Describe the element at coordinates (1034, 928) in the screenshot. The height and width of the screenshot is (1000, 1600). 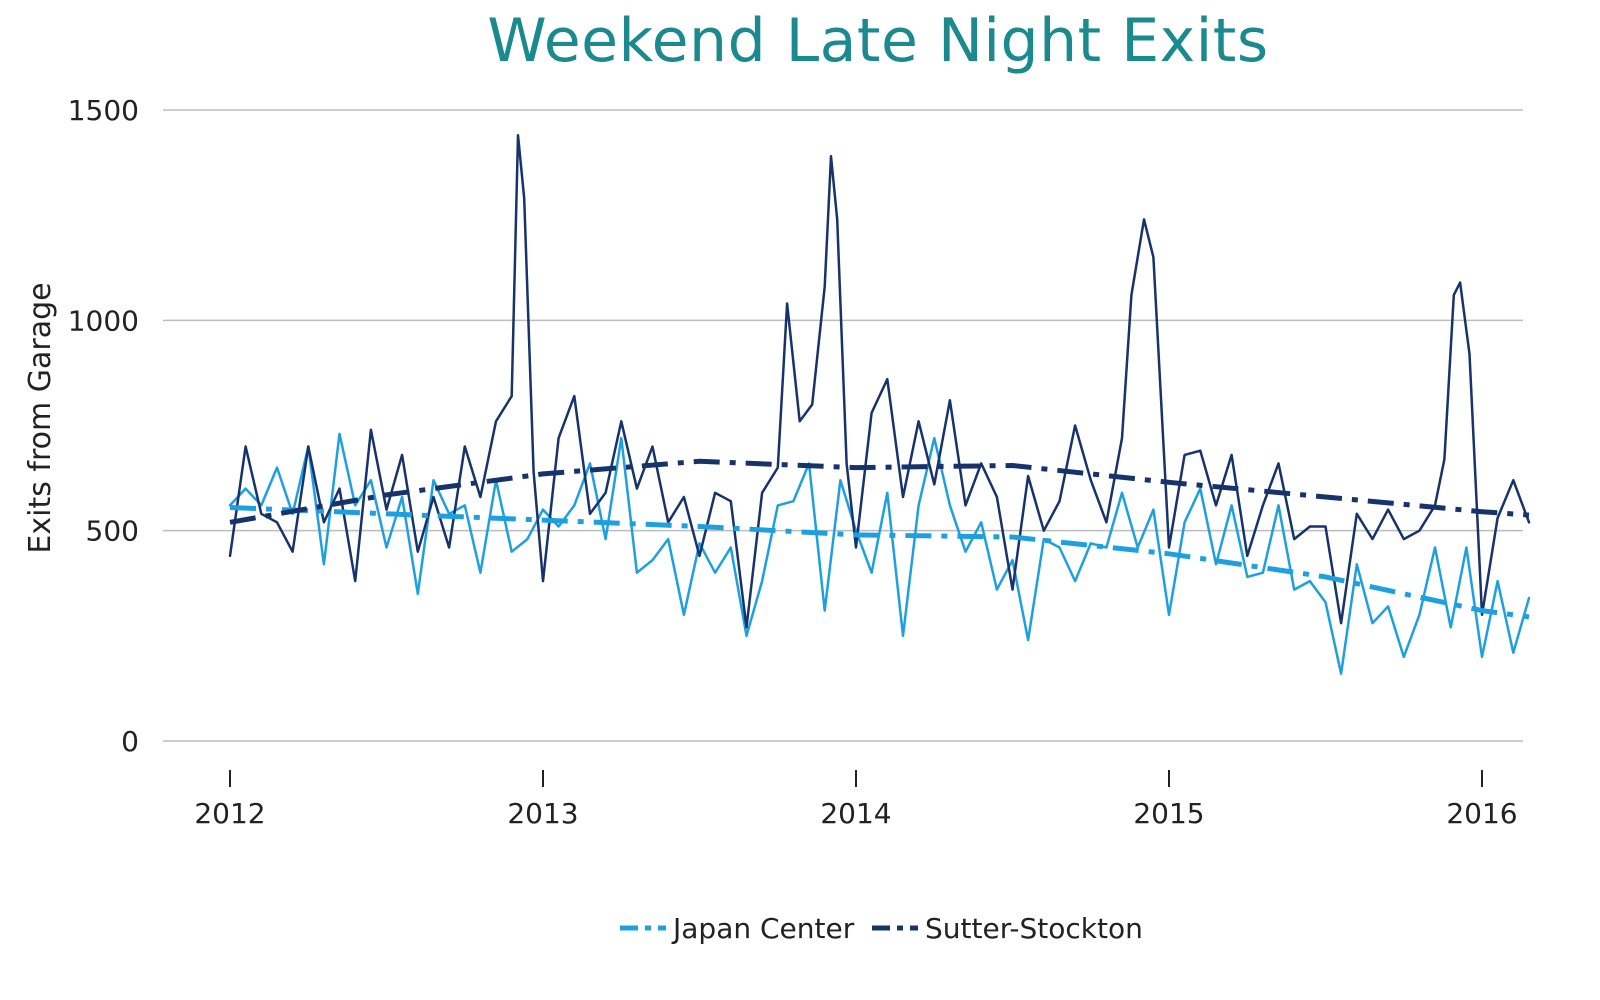
I see `legend-label: Sutter-Stockton` at that location.